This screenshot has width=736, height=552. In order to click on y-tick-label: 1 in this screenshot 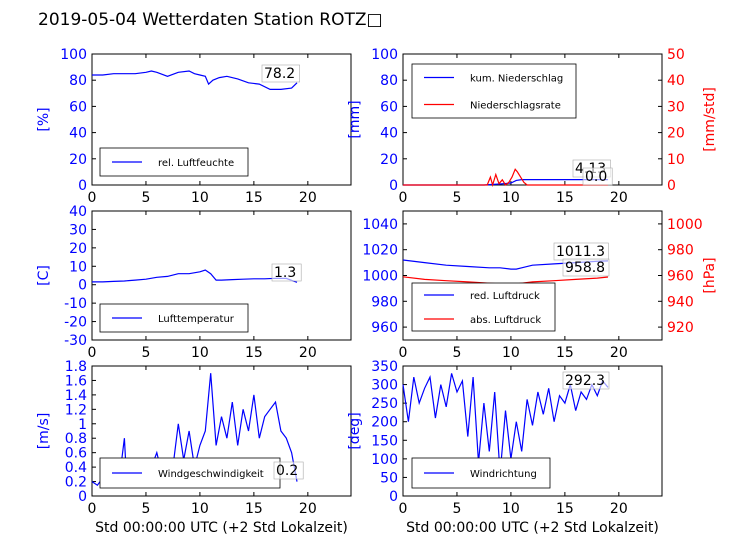, I will do `click(82, 425)`.